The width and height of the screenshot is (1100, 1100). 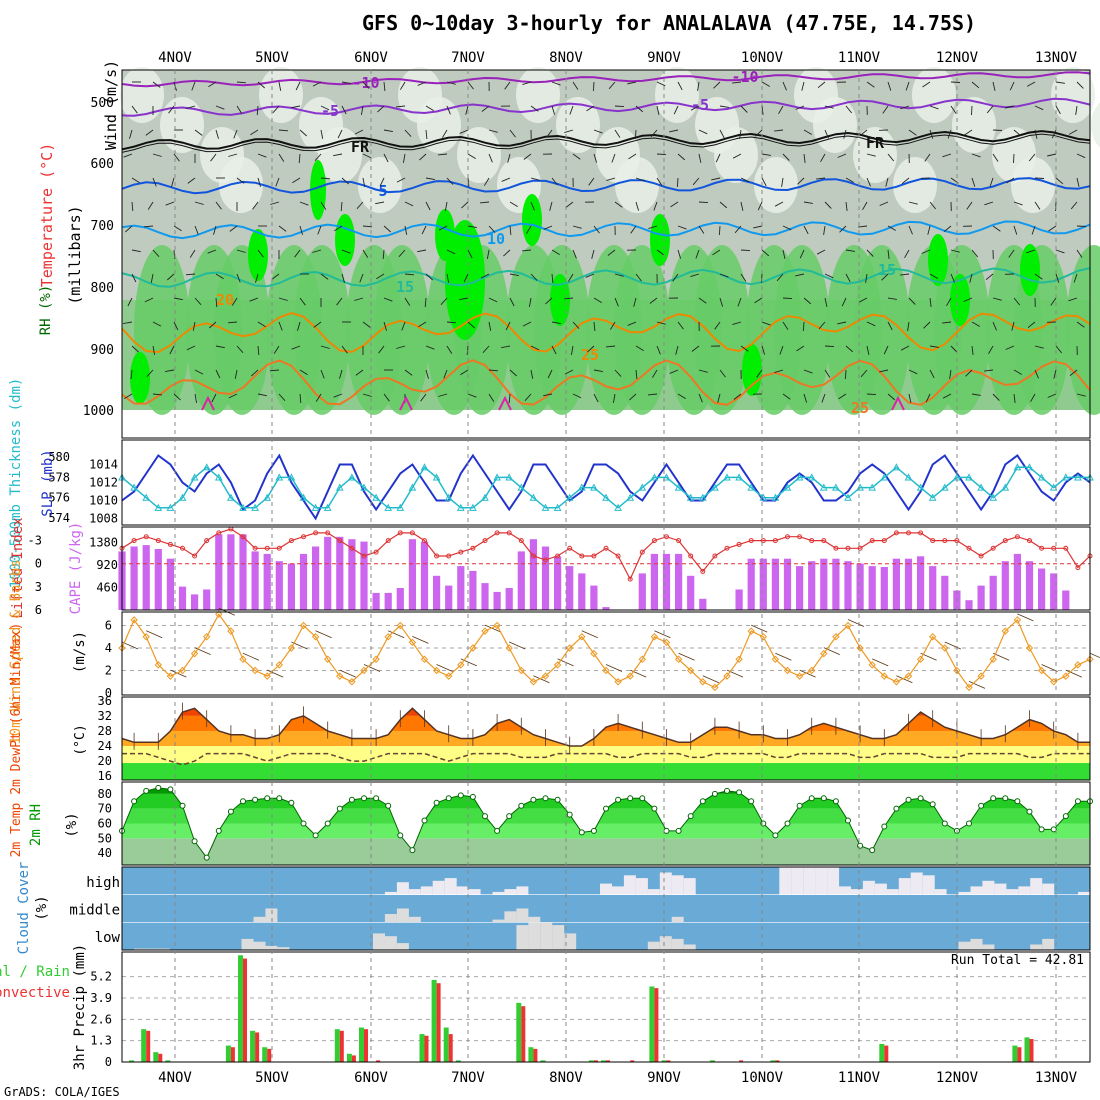 What do you see at coordinates (606, 107) in the screenshot?
I see `isotherm-minus5` at bounding box center [606, 107].